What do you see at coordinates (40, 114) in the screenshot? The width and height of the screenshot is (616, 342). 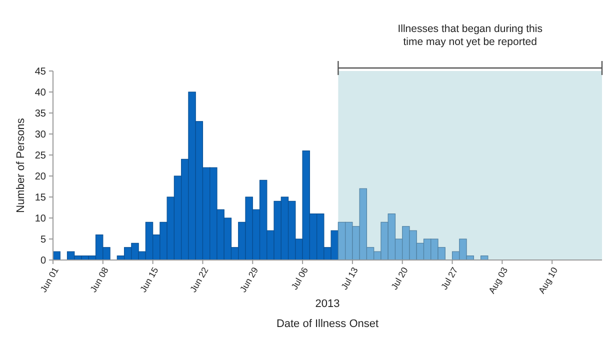 I see `y-tick-label: 35` at bounding box center [40, 114].